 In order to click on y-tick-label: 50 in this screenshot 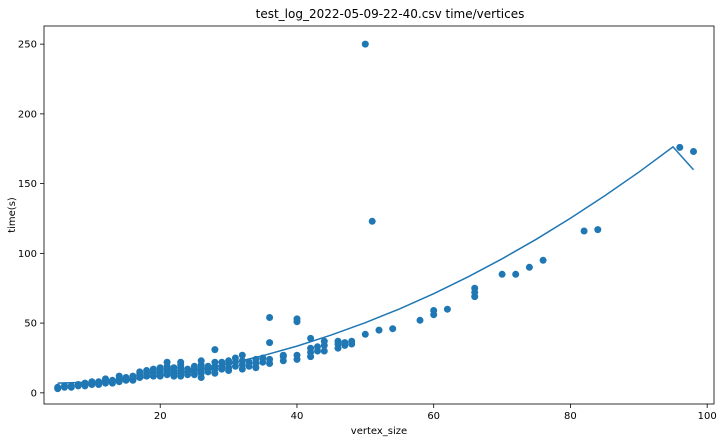, I will do `click(30, 324)`.